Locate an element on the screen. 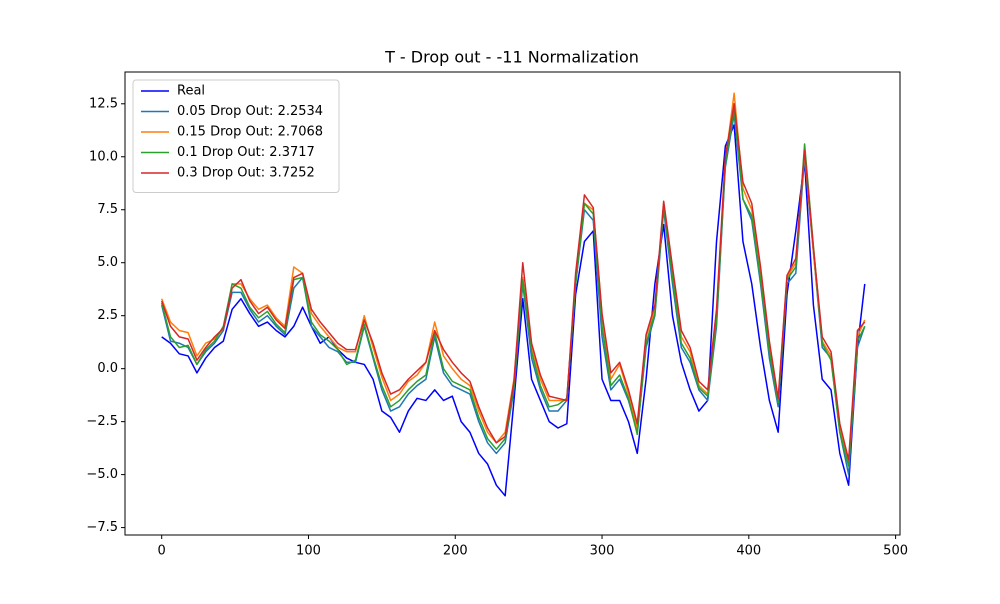 The height and width of the screenshot is (604, 1000). y-tick-label: 12.5 is located at coordinates (103, 103).